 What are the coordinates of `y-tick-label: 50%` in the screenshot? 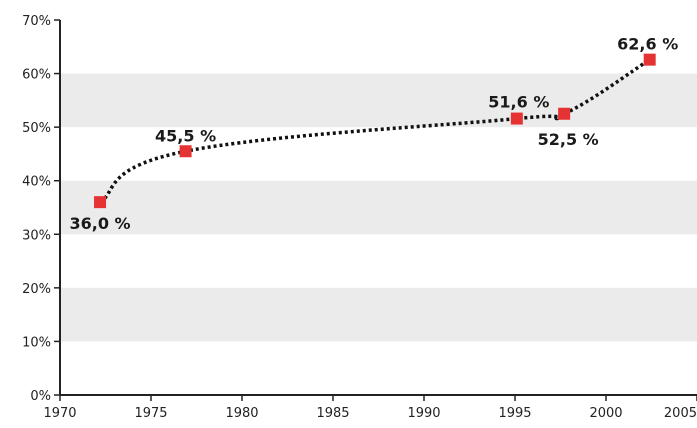 It's located at (36, 128).